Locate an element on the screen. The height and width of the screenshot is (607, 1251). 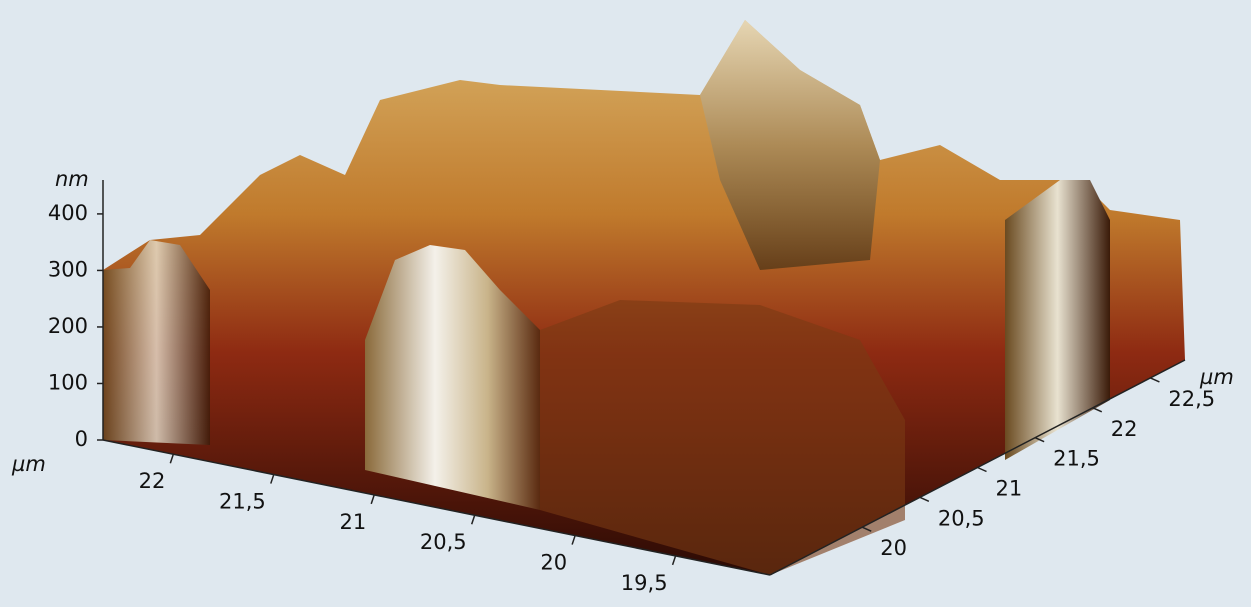
surface-ridge is located at coordinates (790, 145).